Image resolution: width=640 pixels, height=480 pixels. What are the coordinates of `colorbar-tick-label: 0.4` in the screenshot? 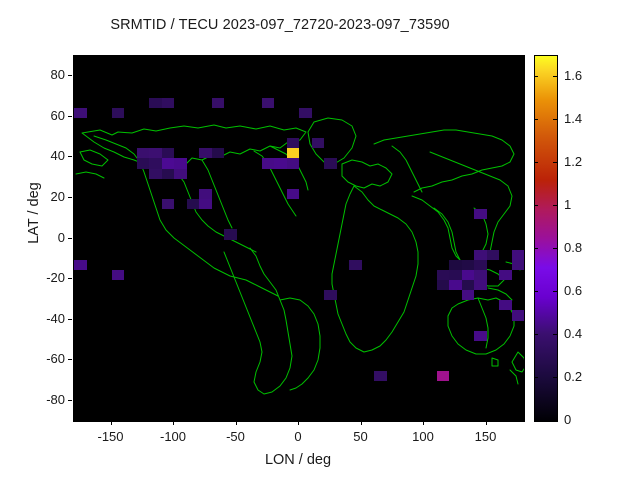 It's located at (573, 334).